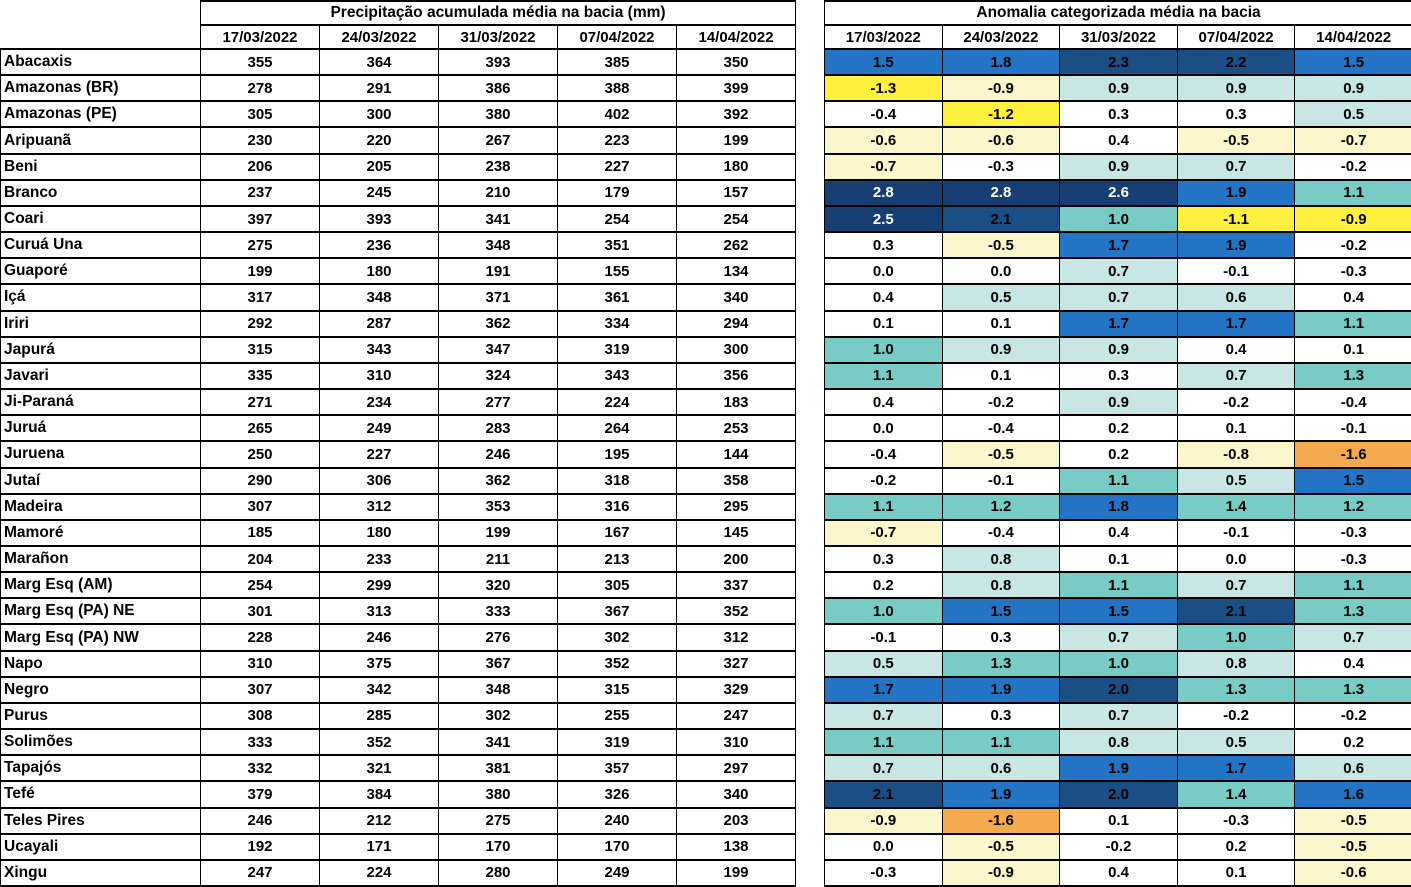 This screenshot has width=1411, height=887. Describe the element at coordinates (1118, 585) in the screenshot. I see `anomaly-value-cell: 1.1` at that location.